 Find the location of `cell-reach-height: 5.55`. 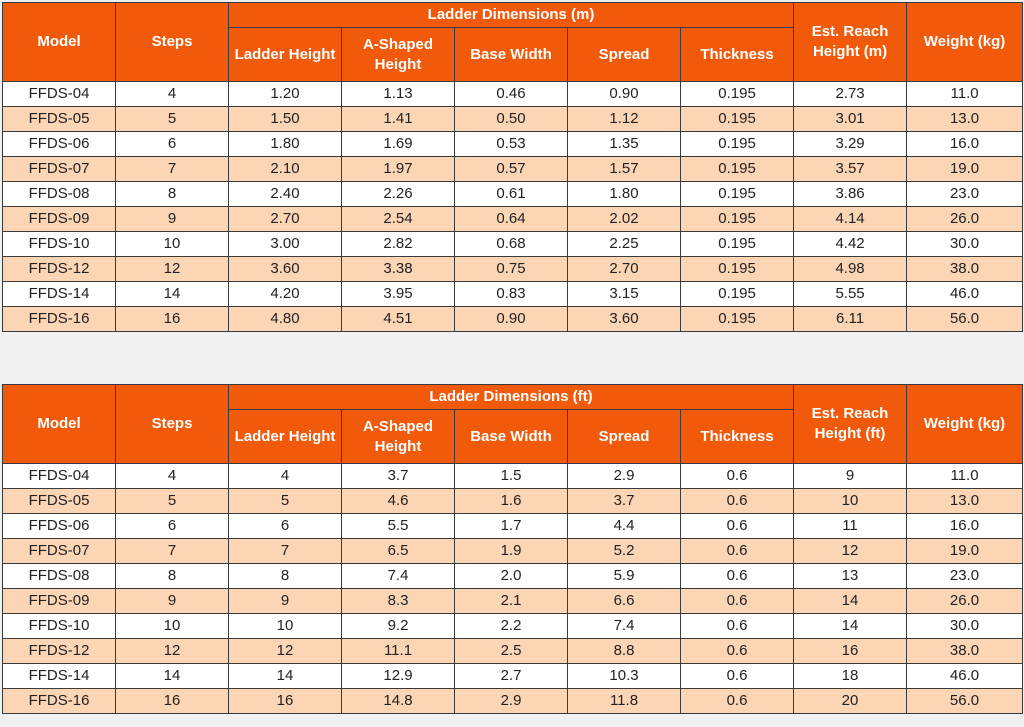

cell-reach-height: 5.55 is located at coordinates (850, 294).